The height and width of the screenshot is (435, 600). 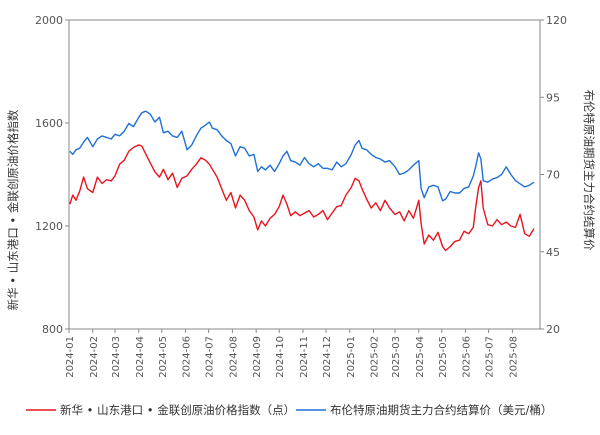 What do you see at coordinates (553, 252) in the screenshot?
I see `y-tick-label-right: 45` at bounding box center [553, 252].